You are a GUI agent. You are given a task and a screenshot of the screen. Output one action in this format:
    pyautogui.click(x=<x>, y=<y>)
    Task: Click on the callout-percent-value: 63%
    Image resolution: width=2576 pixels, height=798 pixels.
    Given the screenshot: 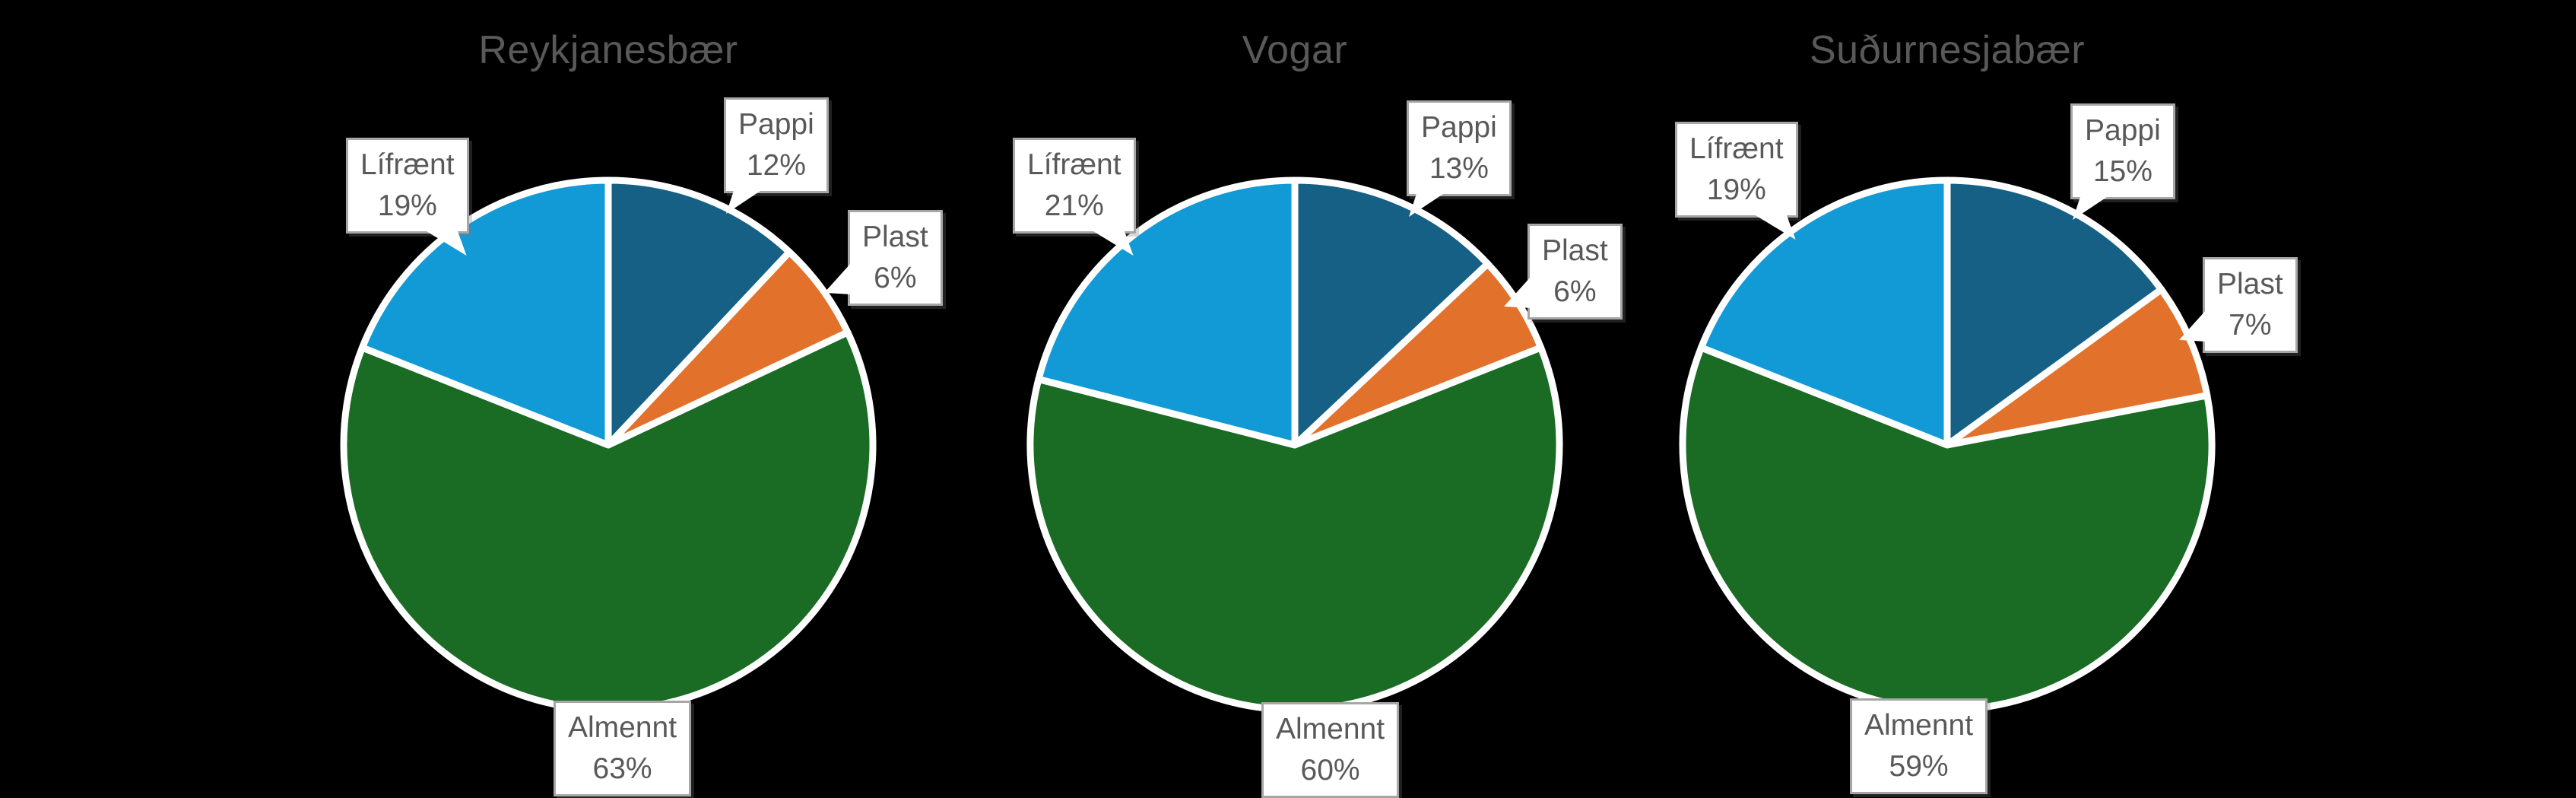 What is the action you would take?
    pyautogui.click(x=622, y=768)
    